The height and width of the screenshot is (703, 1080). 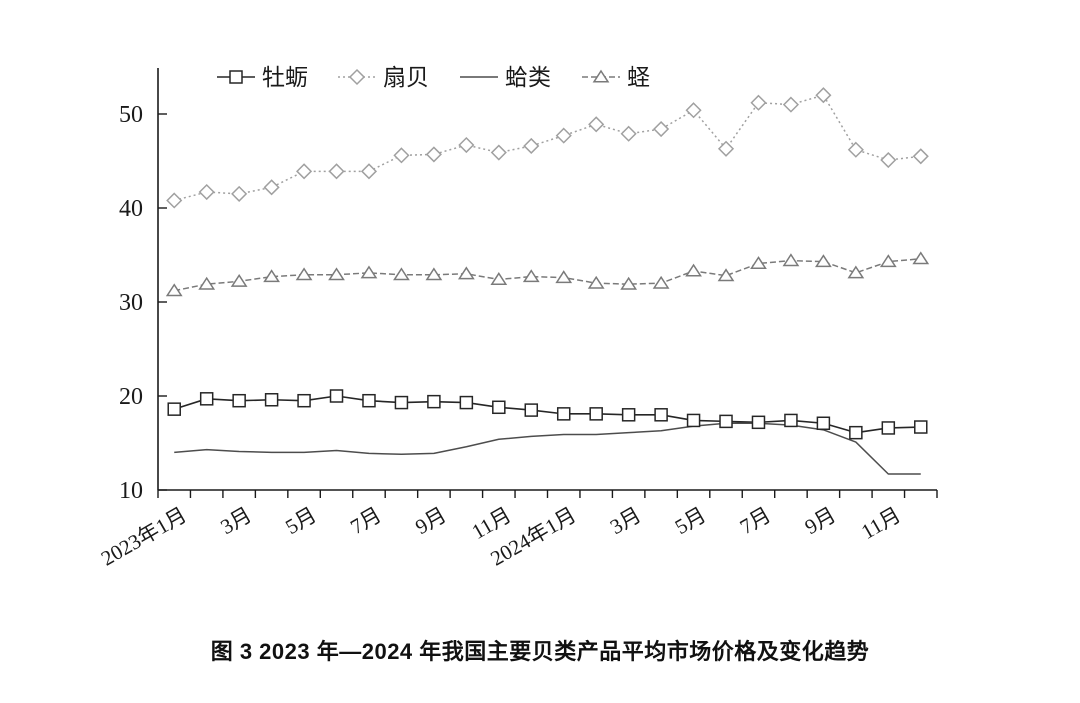 I want to click on series-line-razor-clam, so click(x=547, y=275).